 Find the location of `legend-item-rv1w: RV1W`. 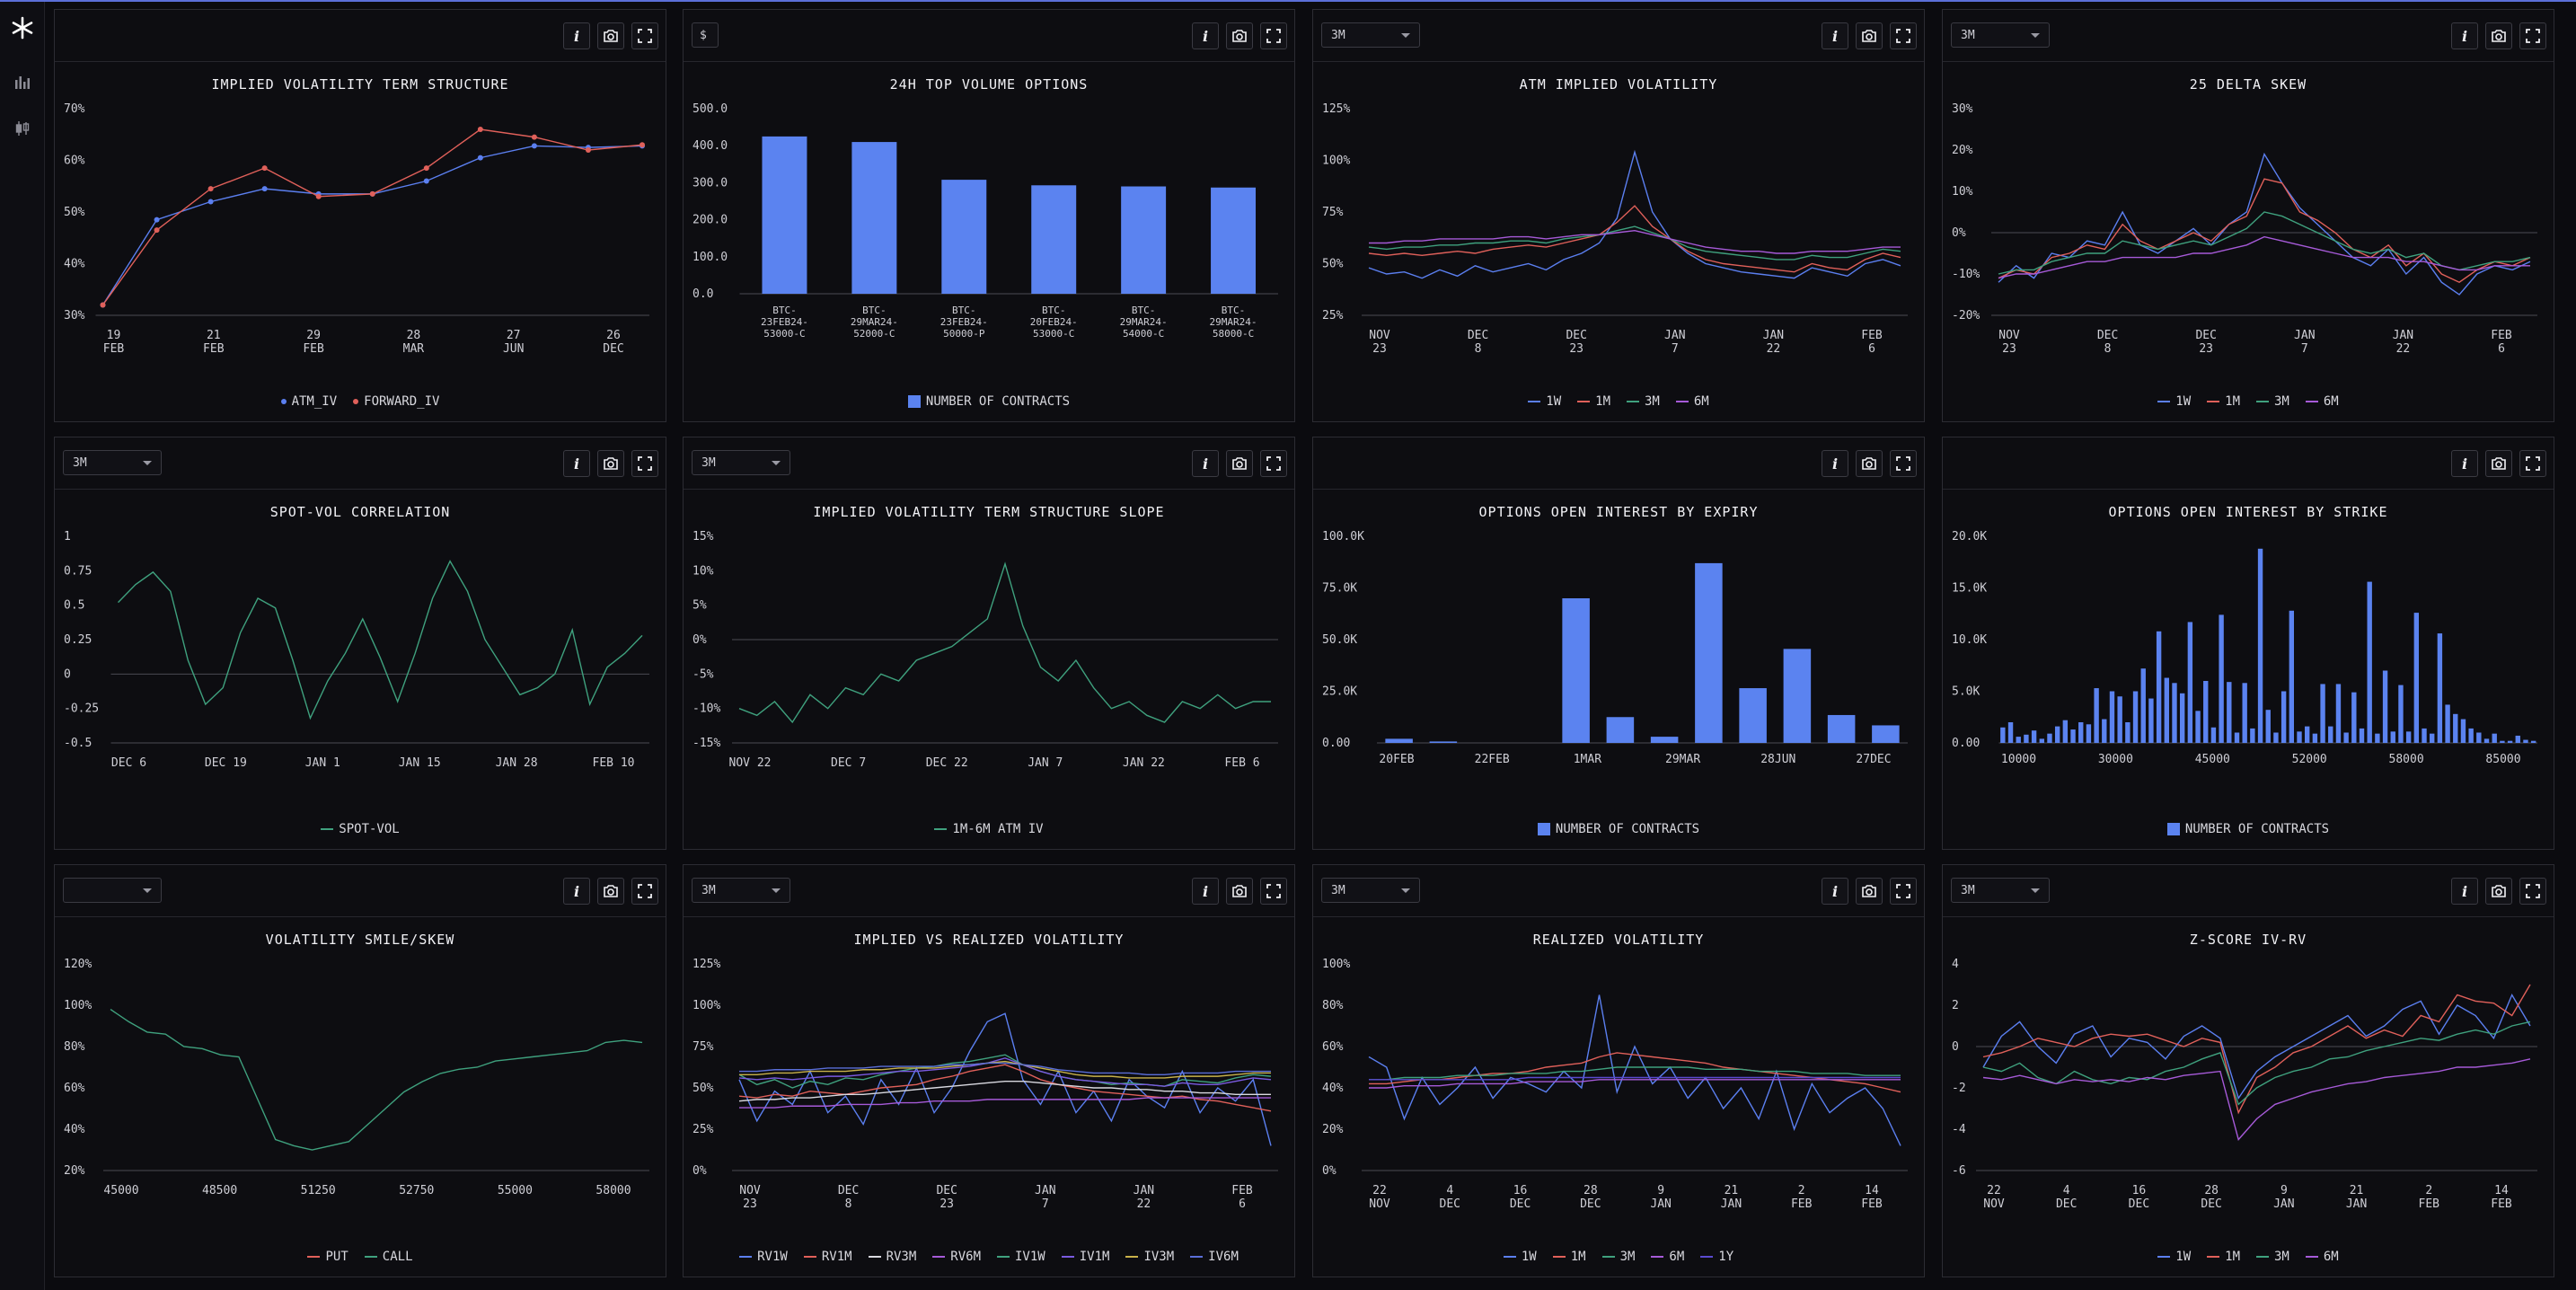

legend-item-rv1w: RV1W is located at coordinates (763, 1257).